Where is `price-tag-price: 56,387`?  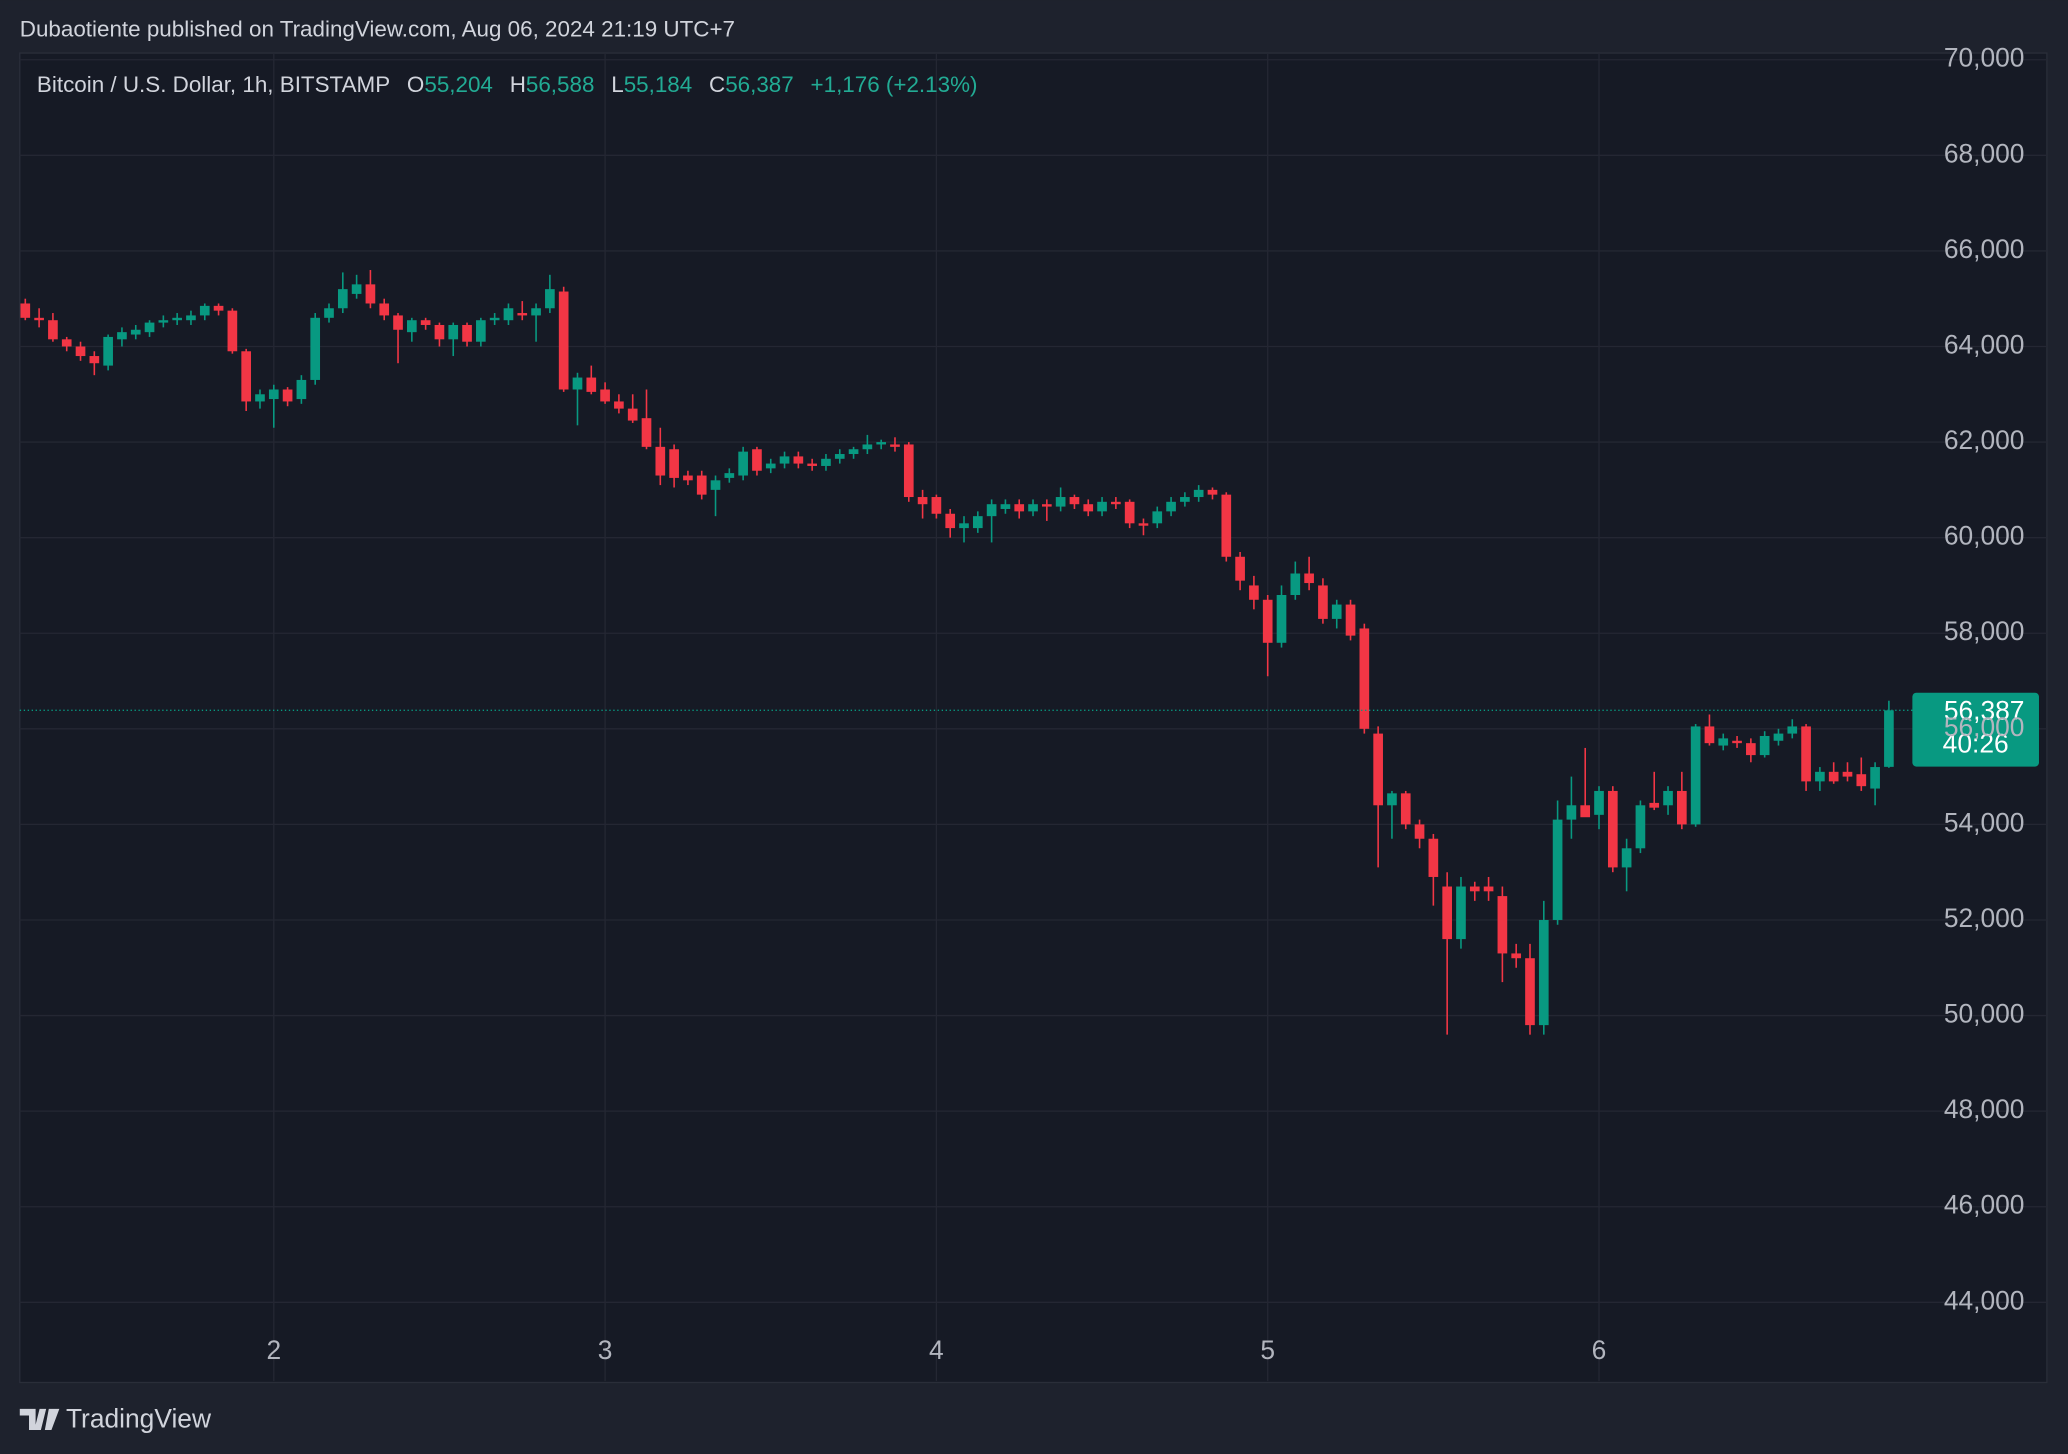 price-tag-price: 56,387 is located at coordinates (1984, 710).